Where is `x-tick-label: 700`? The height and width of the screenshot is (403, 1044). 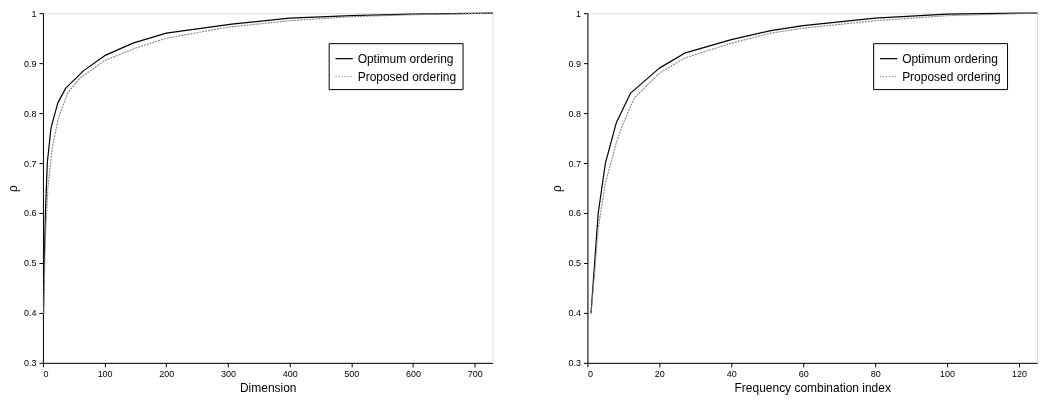 x-tick-label: 700 is located at coordinates (475, 374).